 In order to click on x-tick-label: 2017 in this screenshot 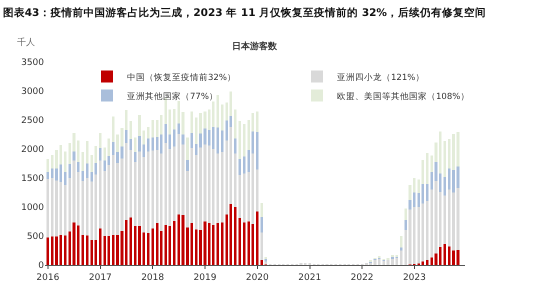, I will do `click(100, 277)`.